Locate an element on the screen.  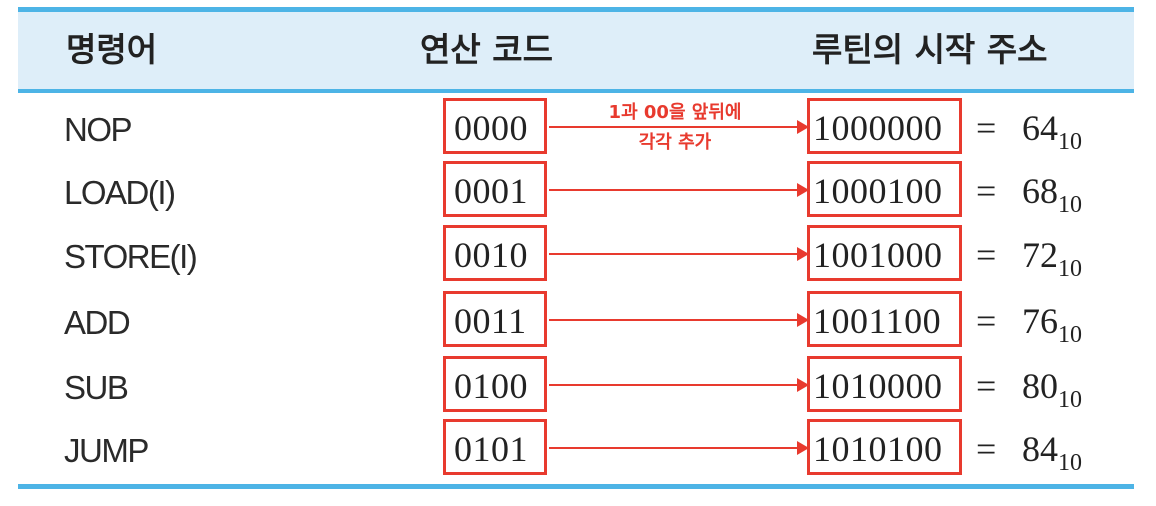
opcode-value: 0001 is located at coordinates (491, 191).